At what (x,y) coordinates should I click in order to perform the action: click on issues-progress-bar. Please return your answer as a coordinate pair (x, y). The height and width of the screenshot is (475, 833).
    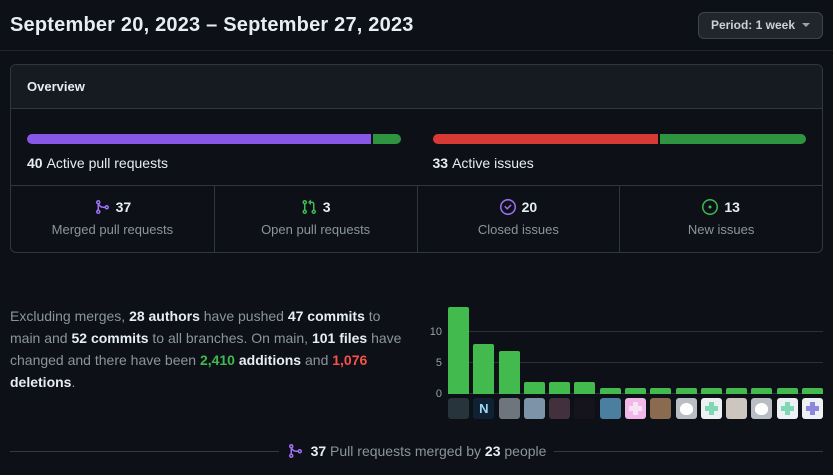
    Looking at the image, I should click on (619, 139).